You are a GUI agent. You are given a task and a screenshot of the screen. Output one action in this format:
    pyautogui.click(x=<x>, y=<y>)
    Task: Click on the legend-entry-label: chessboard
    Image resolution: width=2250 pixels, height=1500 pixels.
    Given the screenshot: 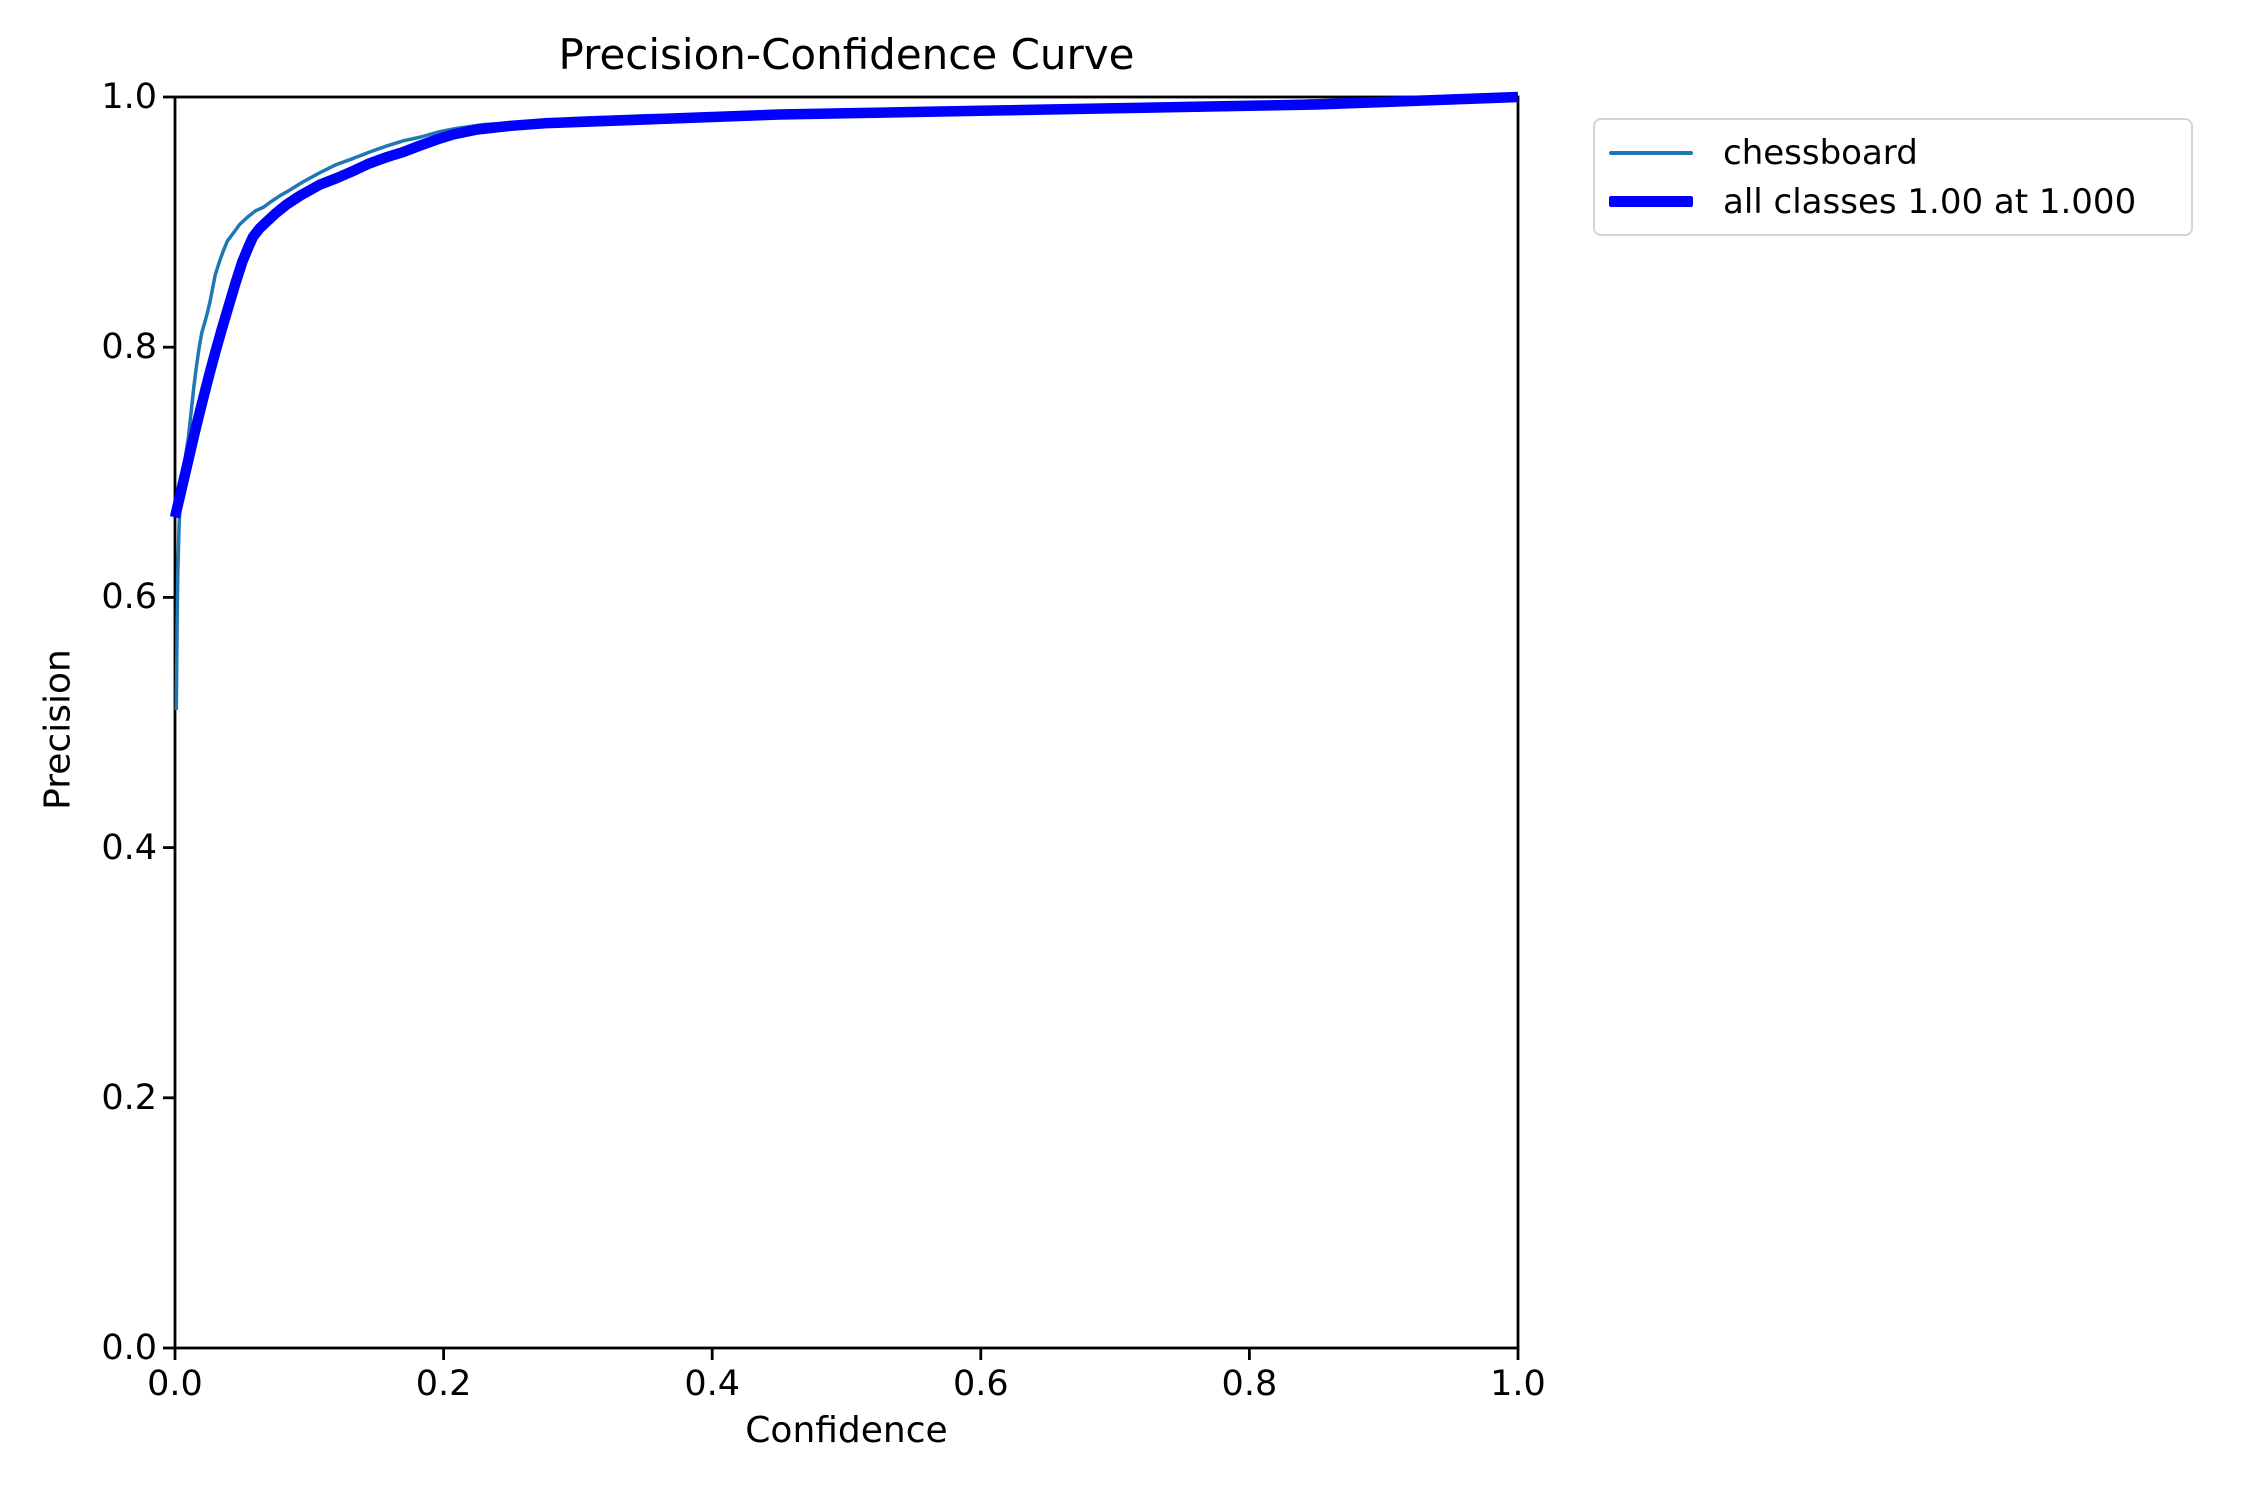 What is the action you would take?
    pyautogui.click(x=1820, y=152)
    